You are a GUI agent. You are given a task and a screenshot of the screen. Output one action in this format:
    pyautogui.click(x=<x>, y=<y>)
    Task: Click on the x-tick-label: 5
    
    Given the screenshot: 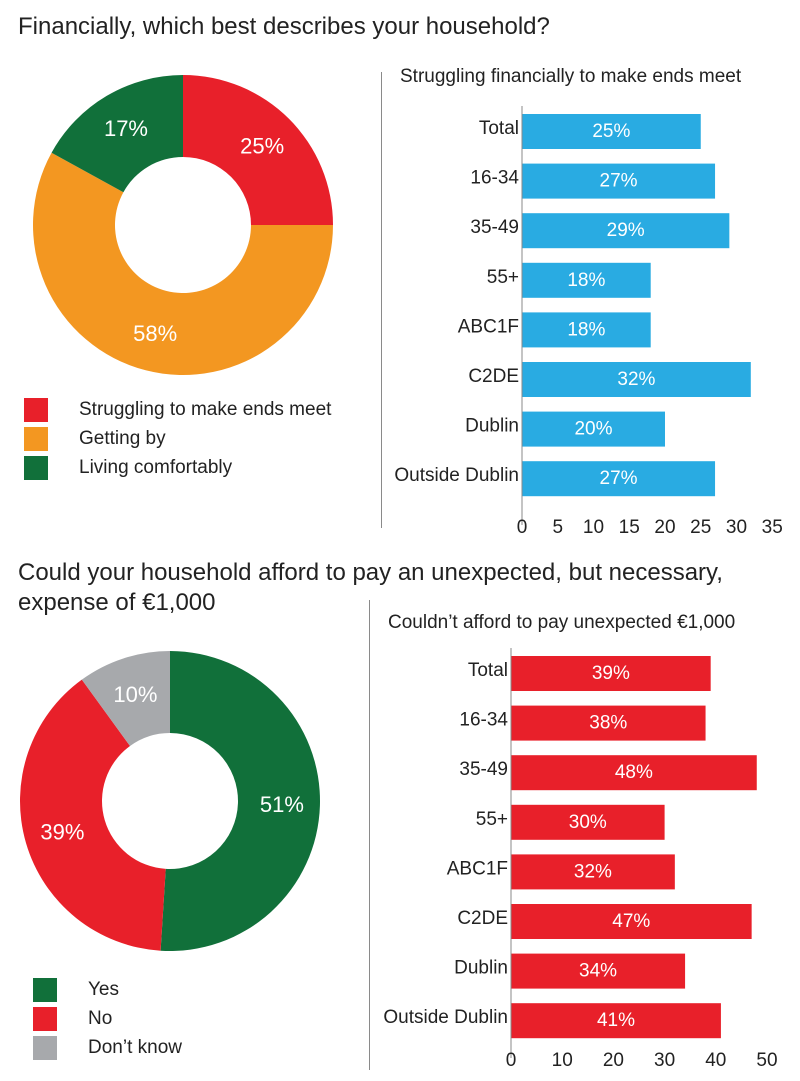 What is the action you would take?
    pyautogui.click(x=557, y=527)
    